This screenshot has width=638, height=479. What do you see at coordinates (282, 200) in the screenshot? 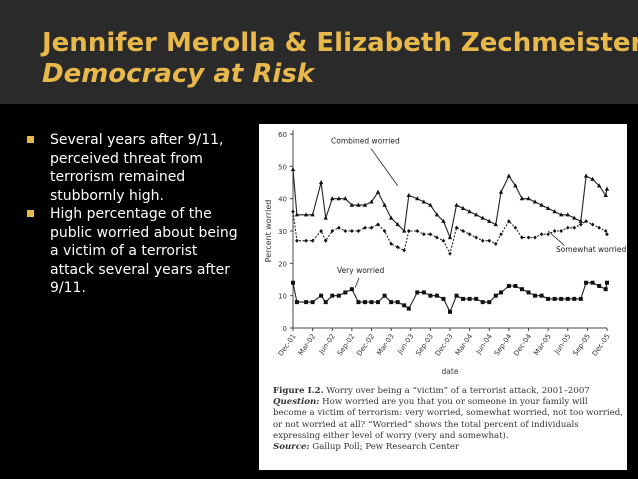
I see `y-tick-label: 40` at bounding box center [282, 200].